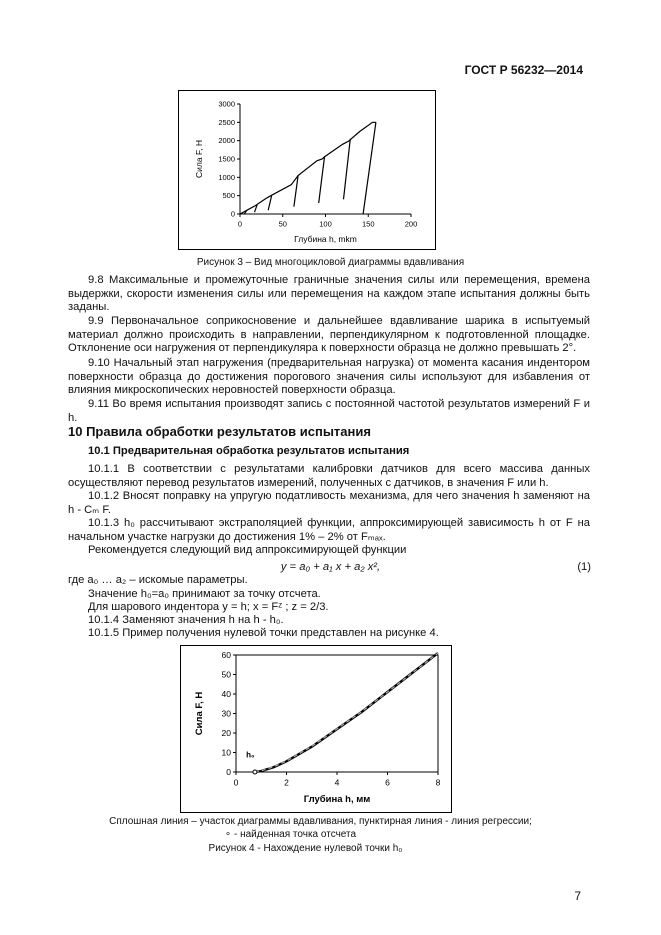  Describe the element at coordinates (250, 754) in the screenshot. I see `h0-annotation: h₀` at that location.